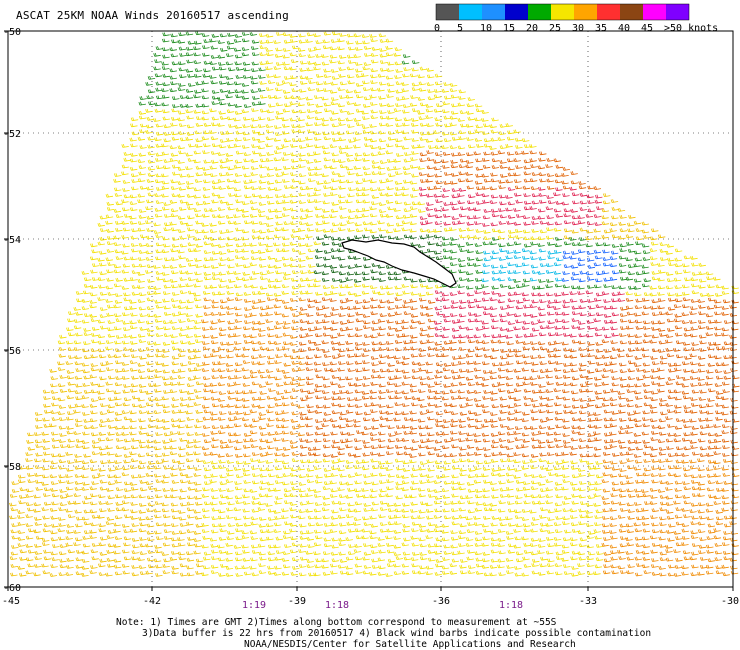 The height and width of the screenshot is (650, 740). What do you see at coordinates (12, 351) in the screenshot?
I see `lat-label: -56` at bounding box center [12, 351].